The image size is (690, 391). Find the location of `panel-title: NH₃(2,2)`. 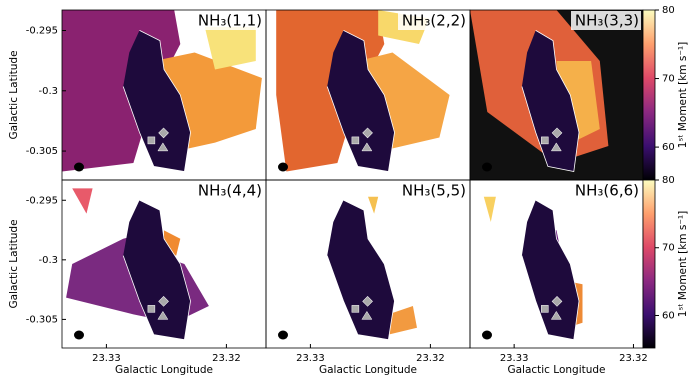

panel-title: NH₃(2,2) is located at coordinates (434, 21).